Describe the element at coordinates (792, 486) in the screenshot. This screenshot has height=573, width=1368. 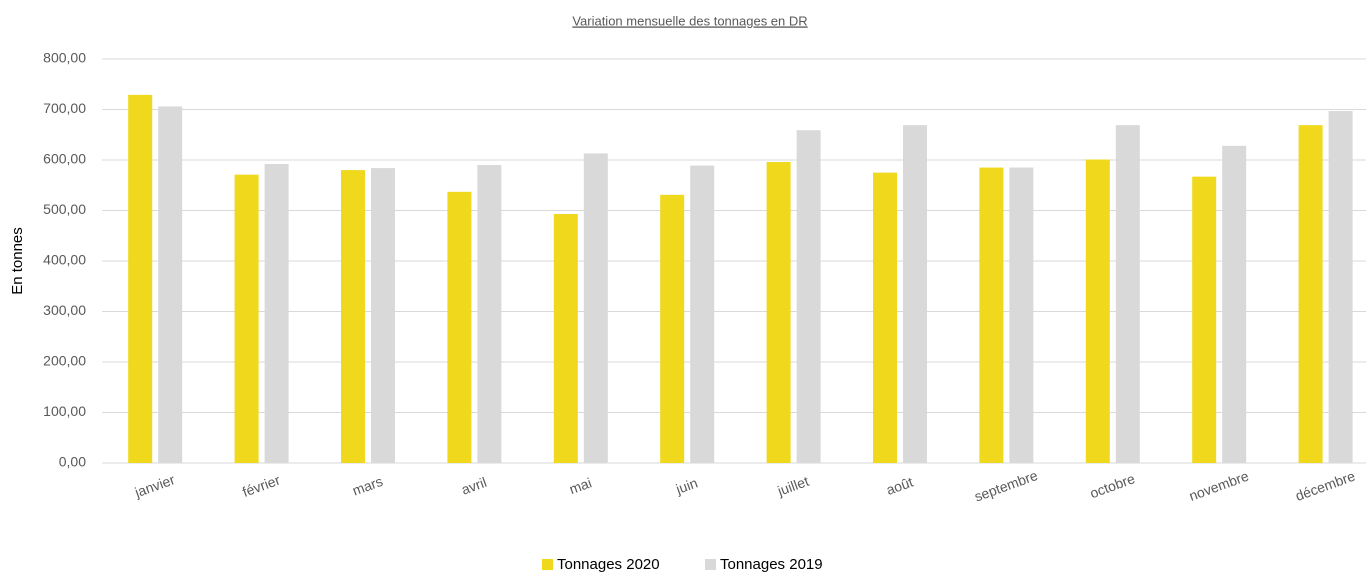
I see `x-tick-label: juillet` at that location.